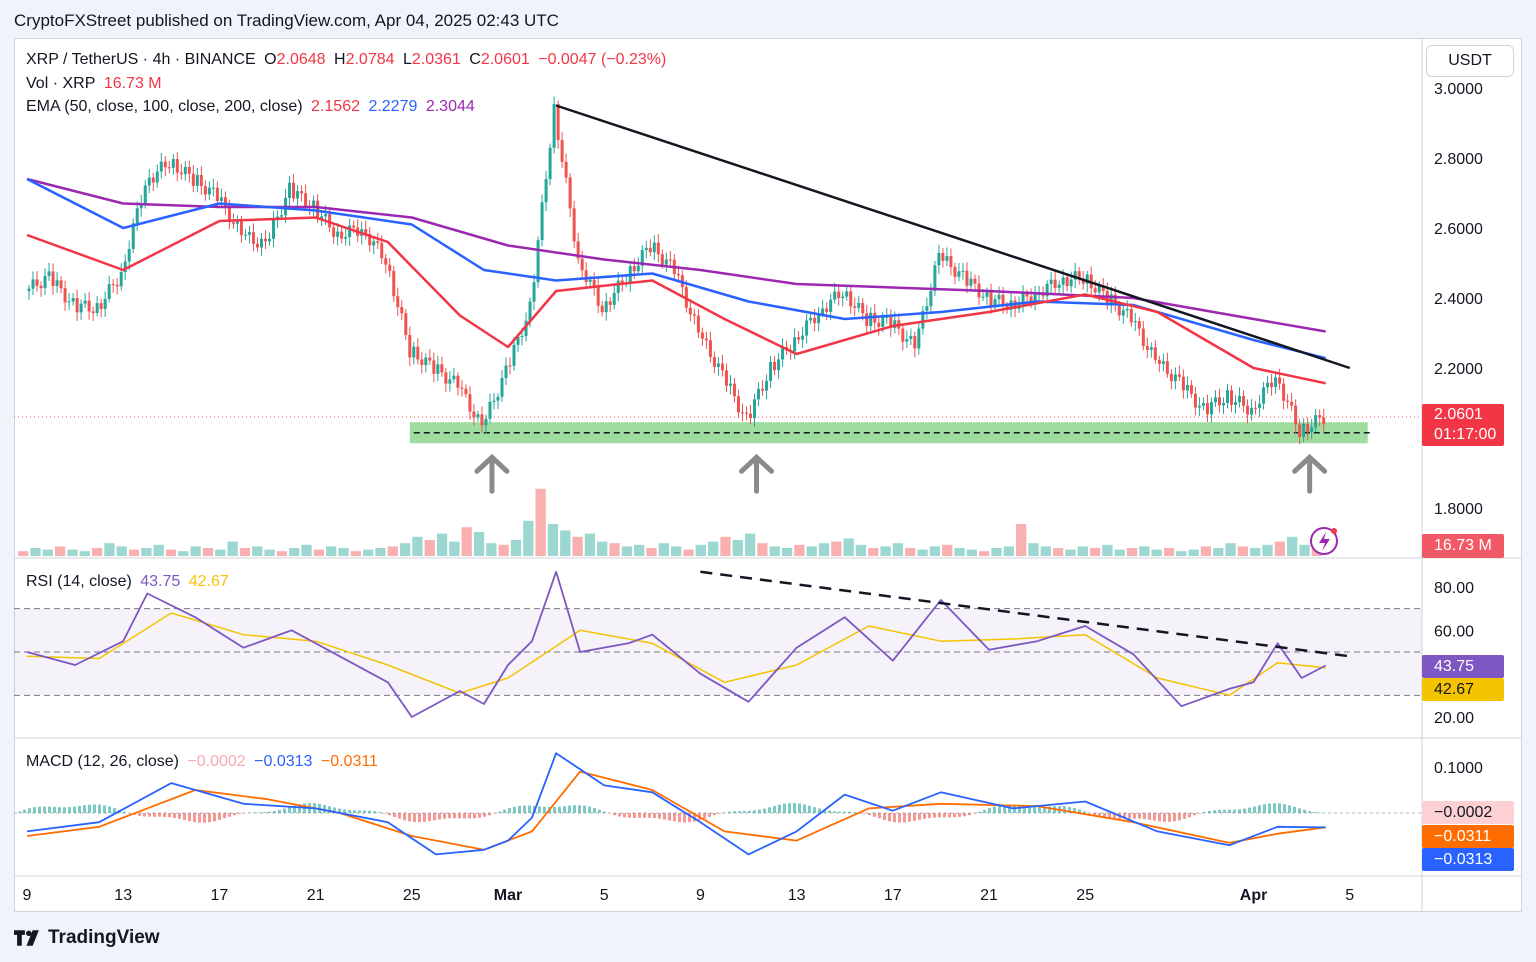  Describe the element at coordinates (316, 895) in the screenshot. I see `time-tick-label: 21` at that location.